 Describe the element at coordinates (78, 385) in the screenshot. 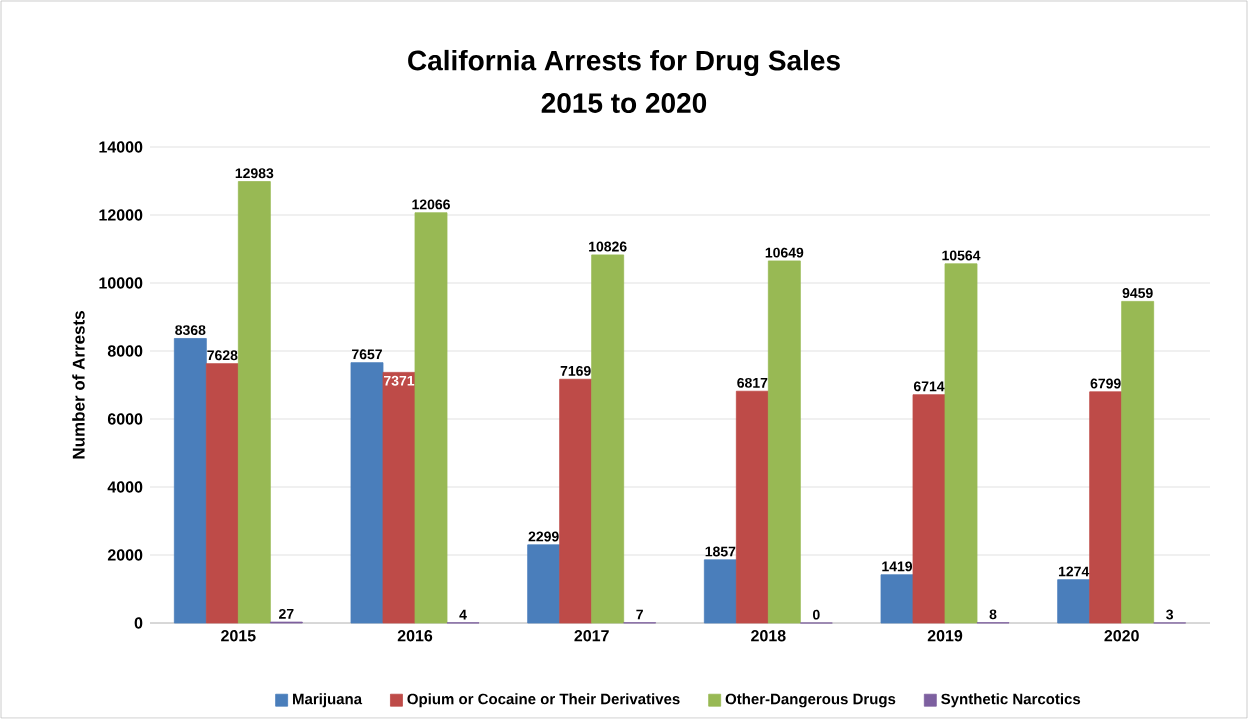

I see `y-axis-title: Number of Arrests` at that location.